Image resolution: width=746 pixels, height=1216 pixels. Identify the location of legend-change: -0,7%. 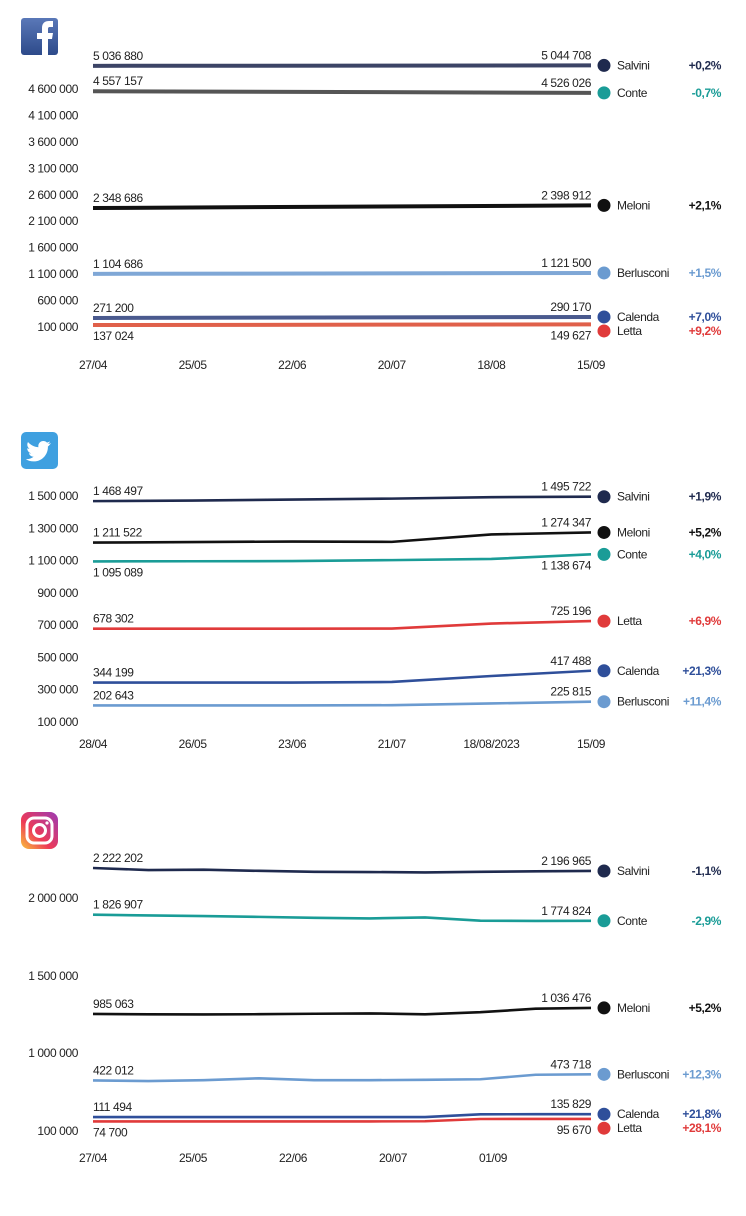
(707, 93).